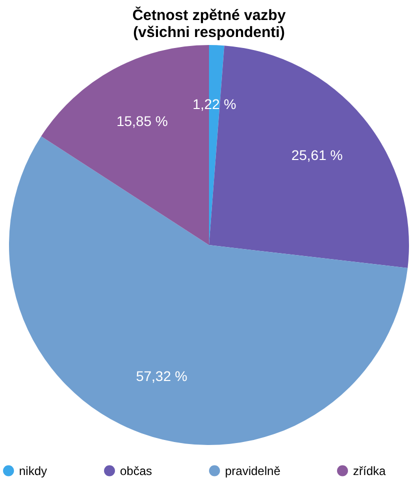  I want to click on legend-label: zřídka, so click(369, 471).